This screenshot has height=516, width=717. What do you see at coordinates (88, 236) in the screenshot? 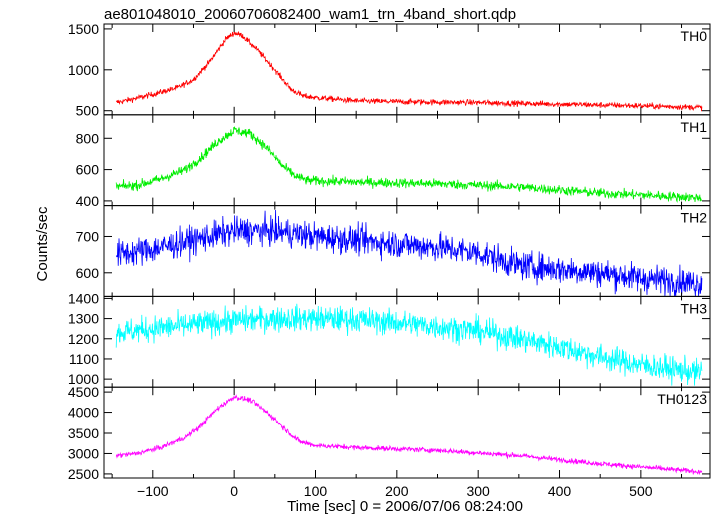
I see `y-tick-label: 700` at bounding box center [88, 236].